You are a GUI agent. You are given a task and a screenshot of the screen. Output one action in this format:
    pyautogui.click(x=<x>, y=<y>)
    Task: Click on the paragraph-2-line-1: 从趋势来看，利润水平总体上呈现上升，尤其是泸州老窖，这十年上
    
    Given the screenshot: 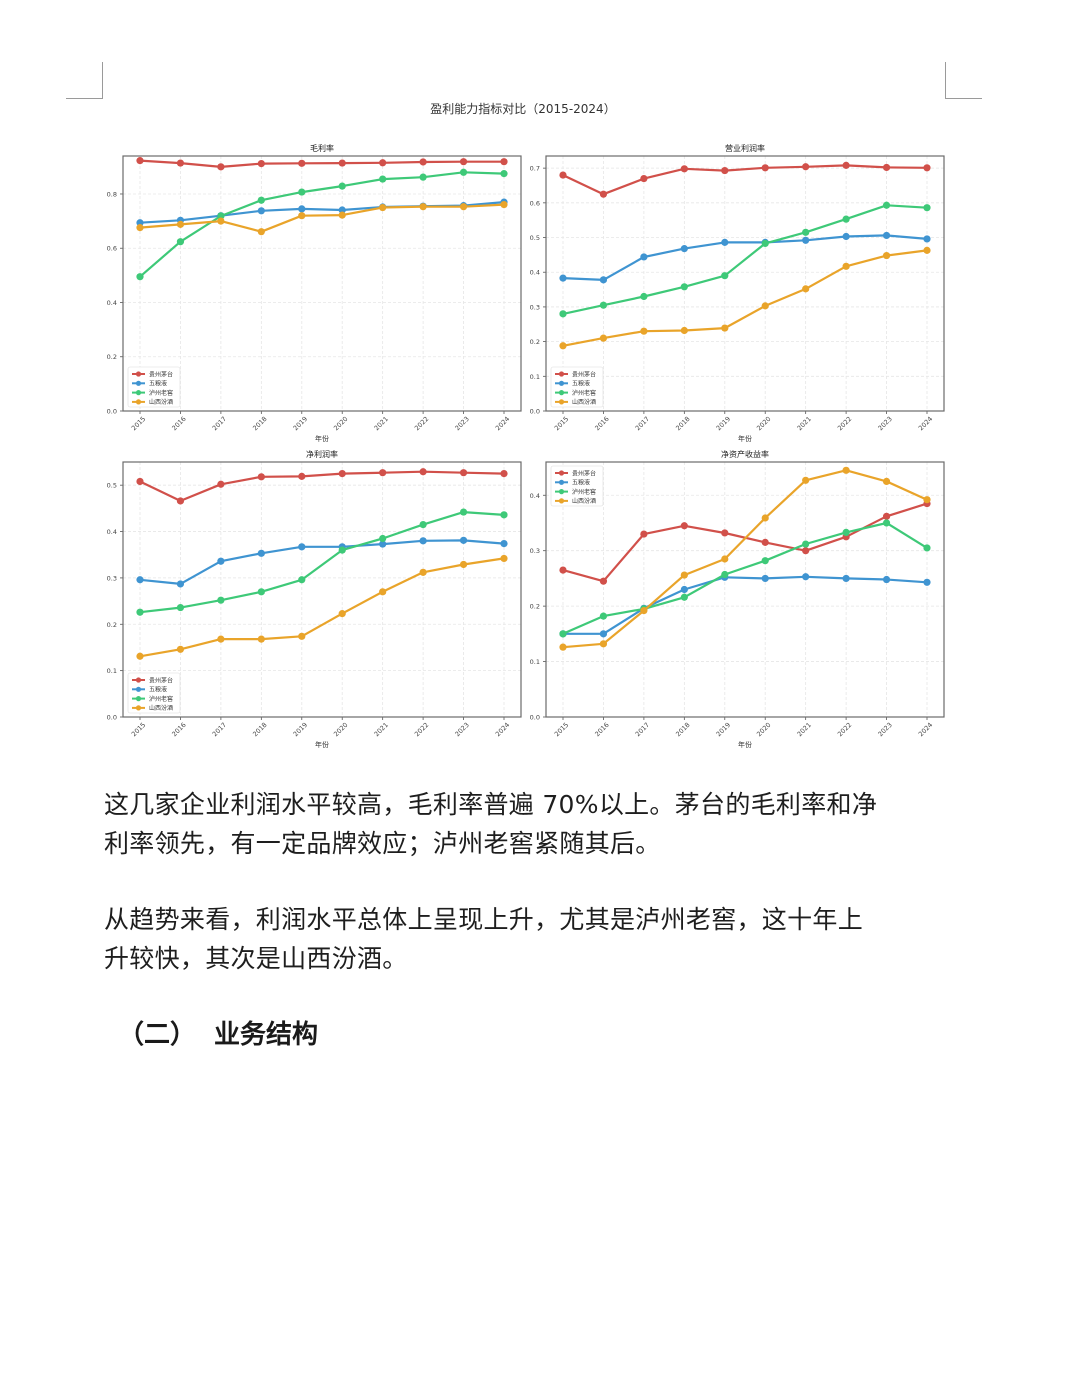 What is the action you would take?
    pyautogui.click(x=484, y=919)
    